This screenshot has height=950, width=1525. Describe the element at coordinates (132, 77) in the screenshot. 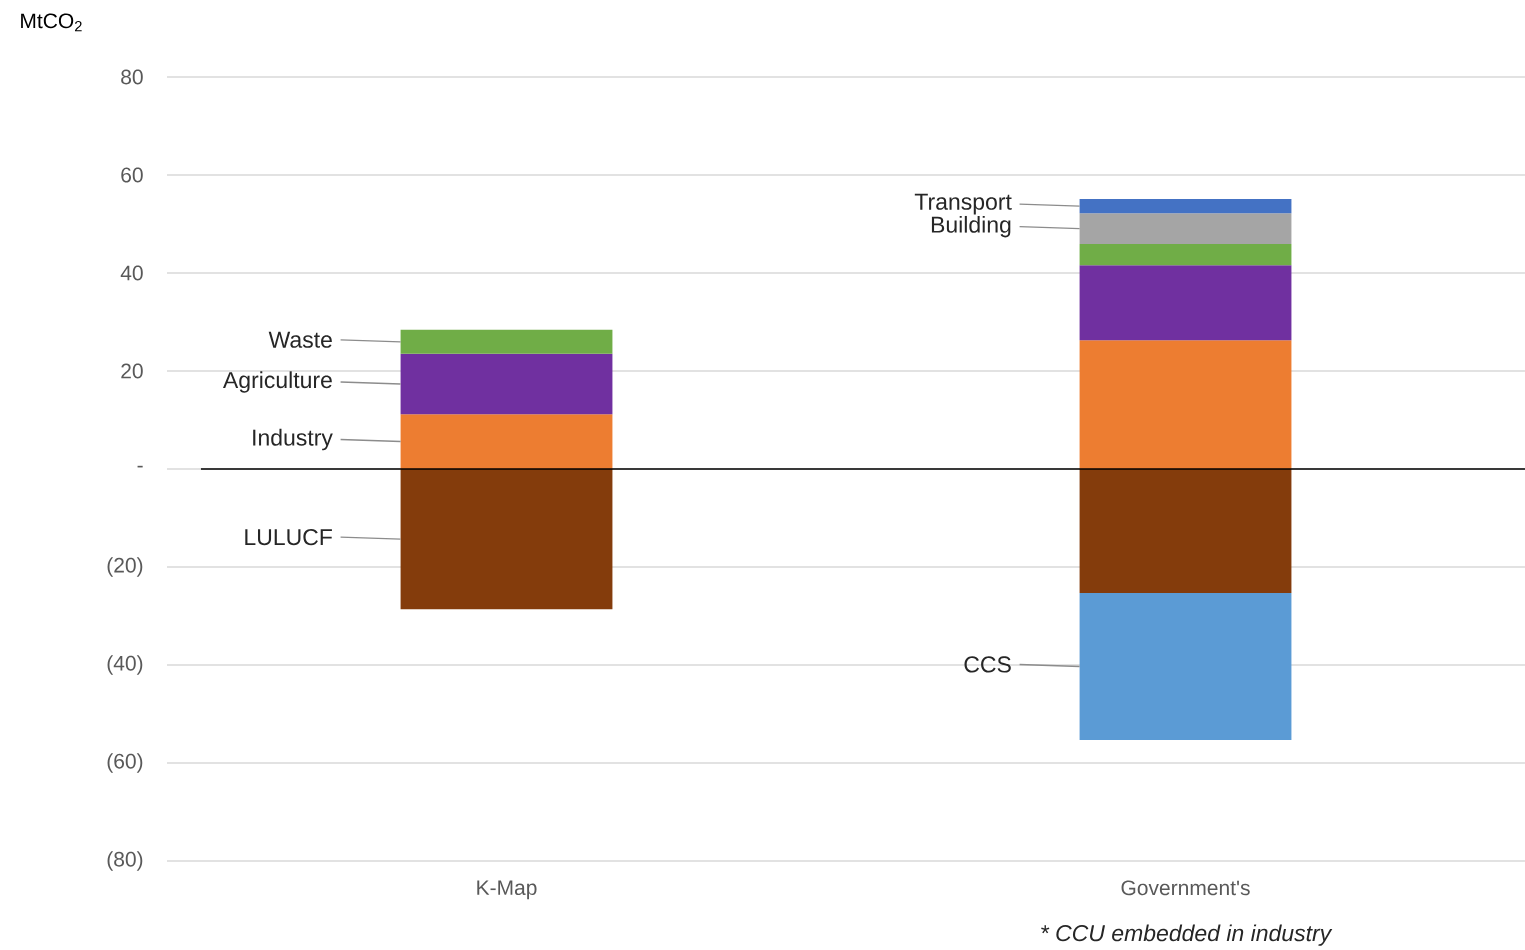

I see `y-tick-label: 80` at that location.